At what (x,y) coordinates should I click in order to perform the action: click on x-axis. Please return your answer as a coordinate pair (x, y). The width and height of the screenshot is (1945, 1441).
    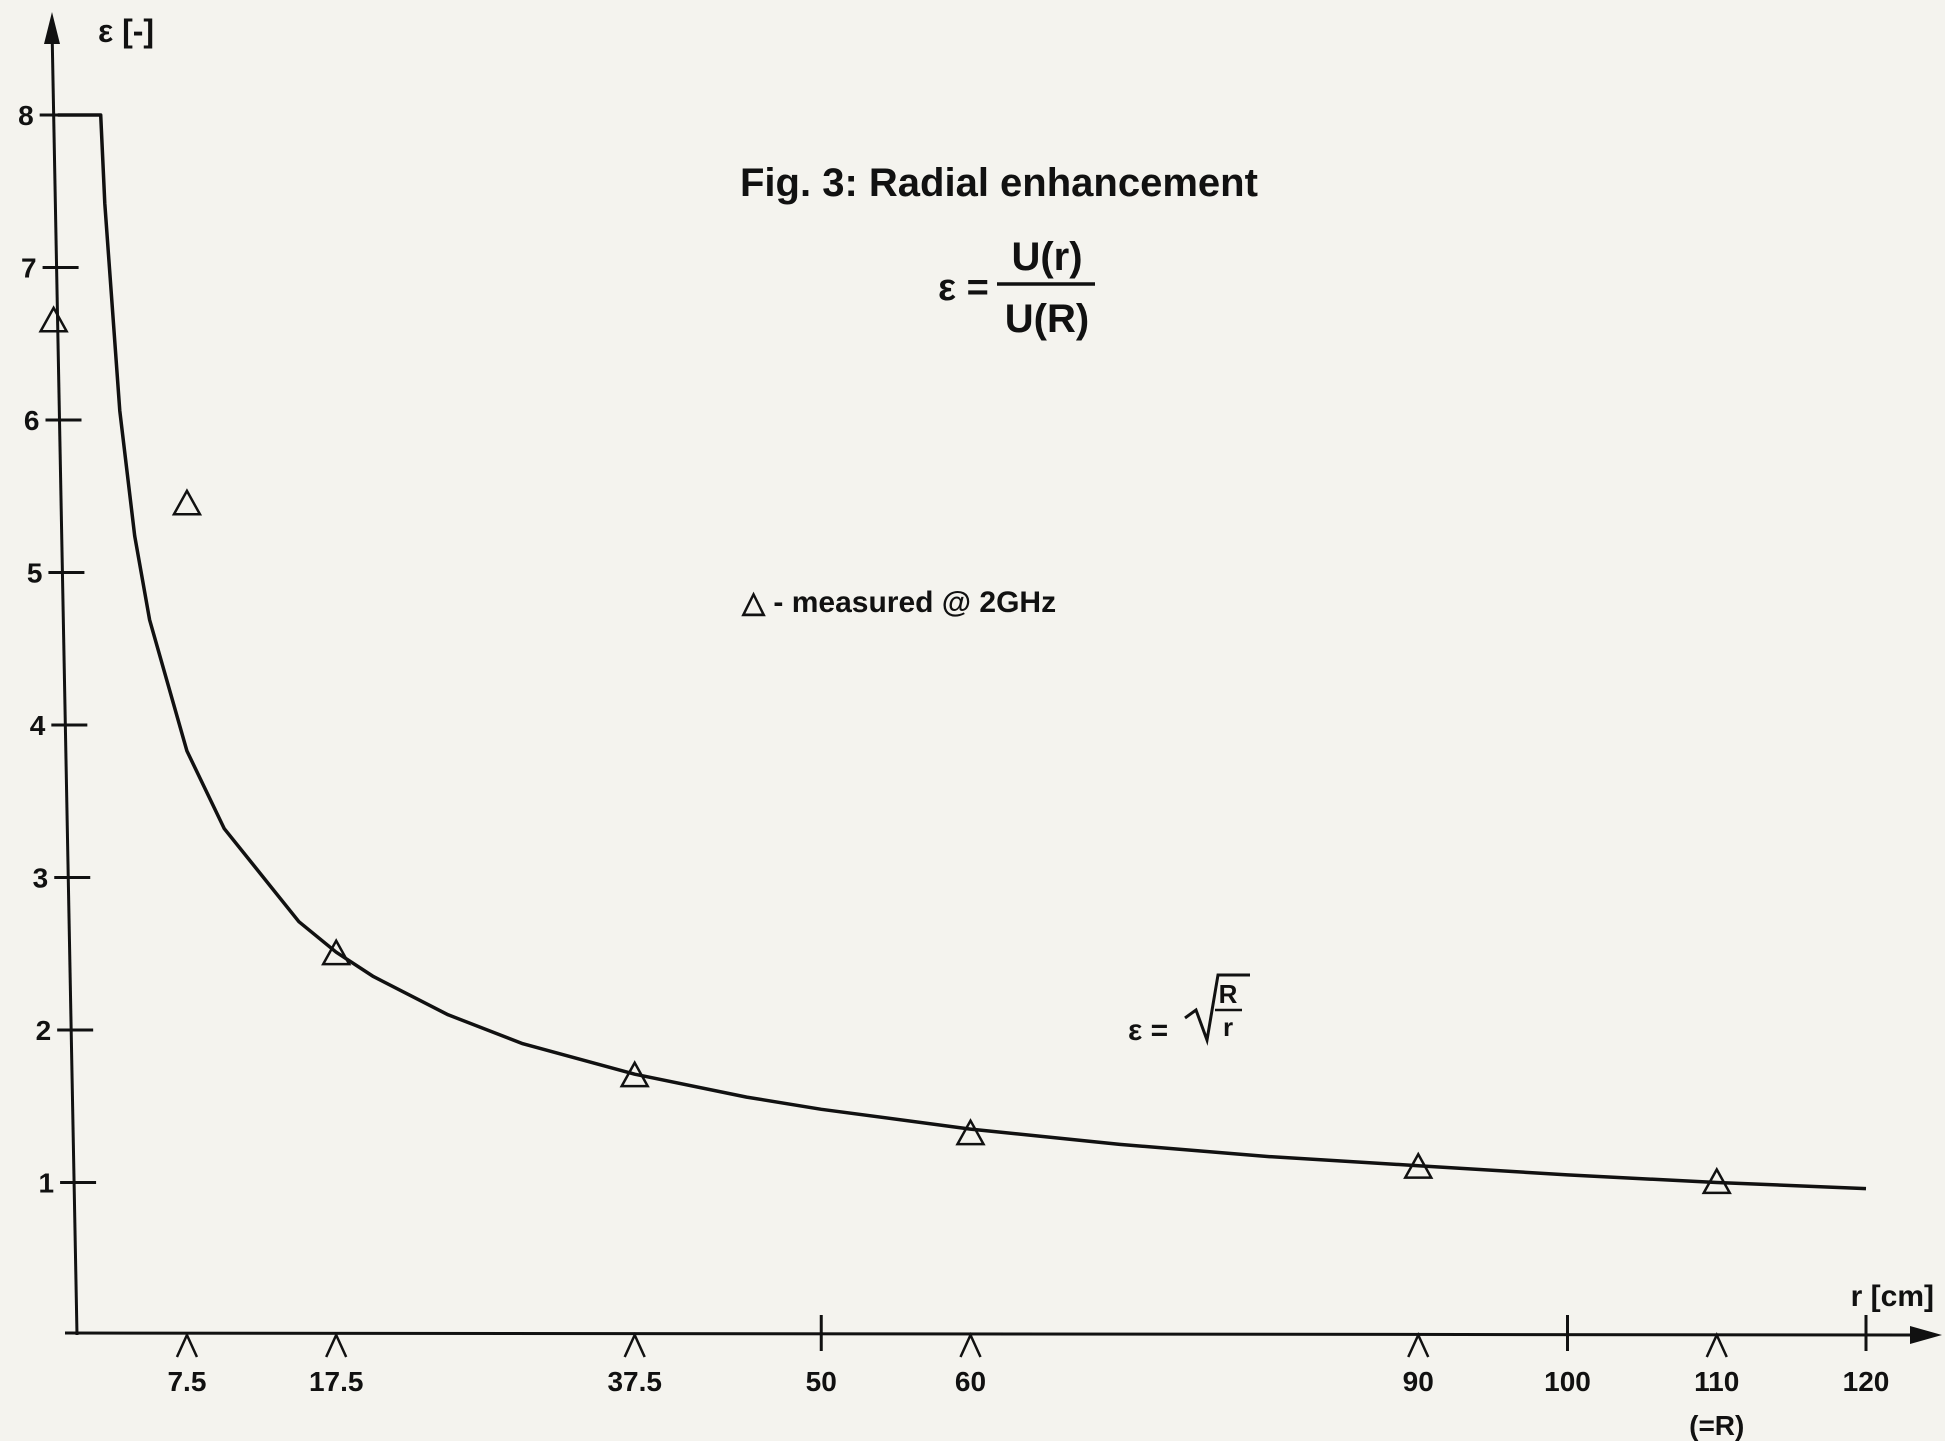
    Looking at the image, I should click on (992, 1334).